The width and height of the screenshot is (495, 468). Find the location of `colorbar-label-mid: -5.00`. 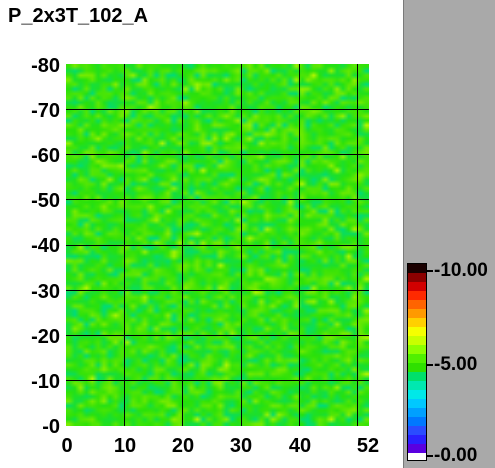

colorbar-label-mid: -5.00 is located at coordinates (456, 364).